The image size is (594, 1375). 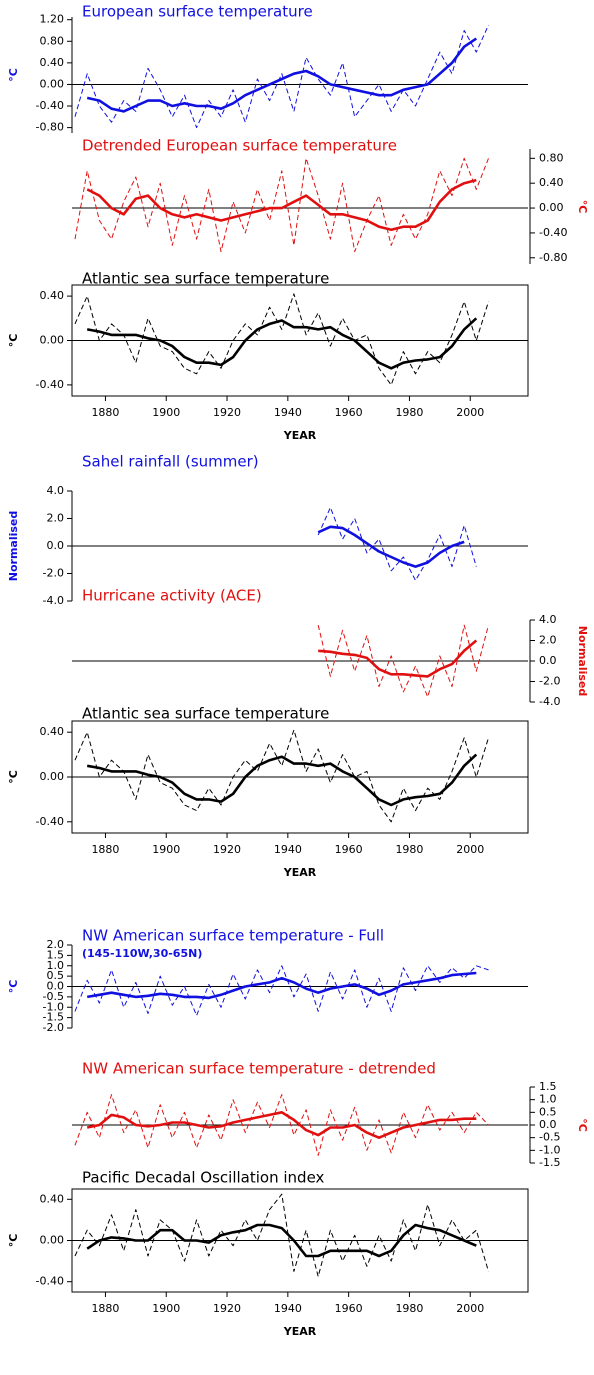 I want to click on panel-title: European surface temperature, so click(x=197, y=12).